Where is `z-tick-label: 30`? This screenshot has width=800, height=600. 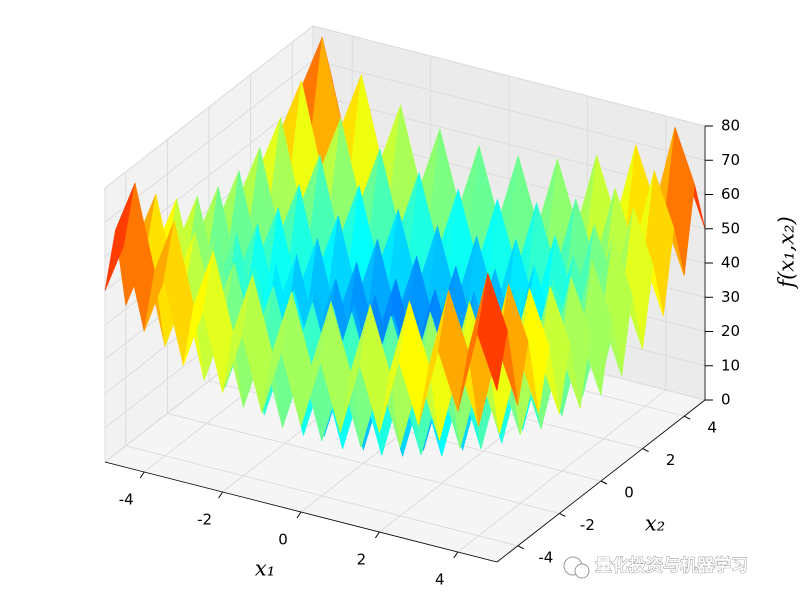 z-tick-label: 30 is located at coordinates (730, 297).